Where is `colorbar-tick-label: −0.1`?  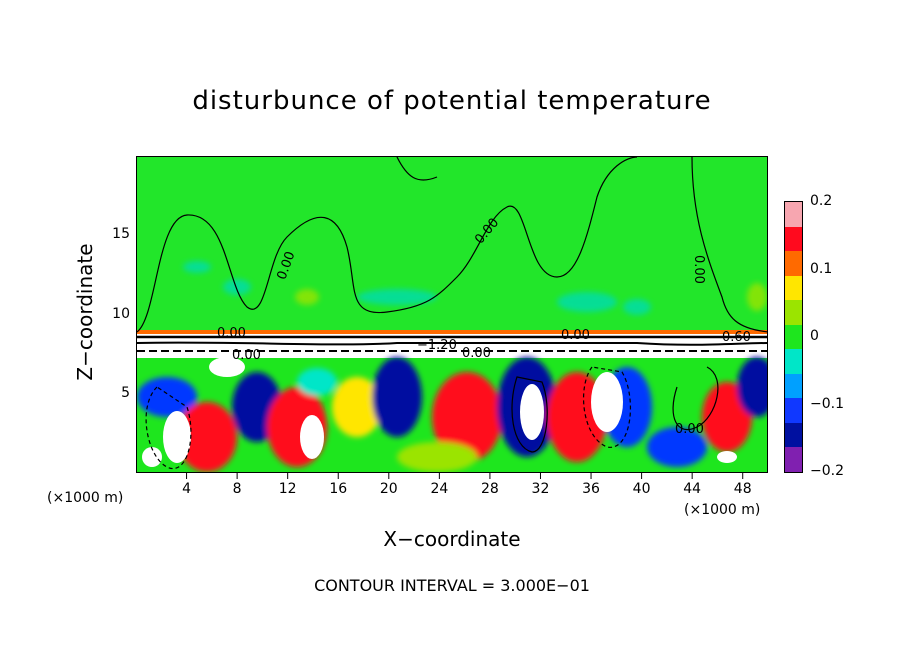 colorbar-tick-label: −0.1 is located at coordinates (827, 403).